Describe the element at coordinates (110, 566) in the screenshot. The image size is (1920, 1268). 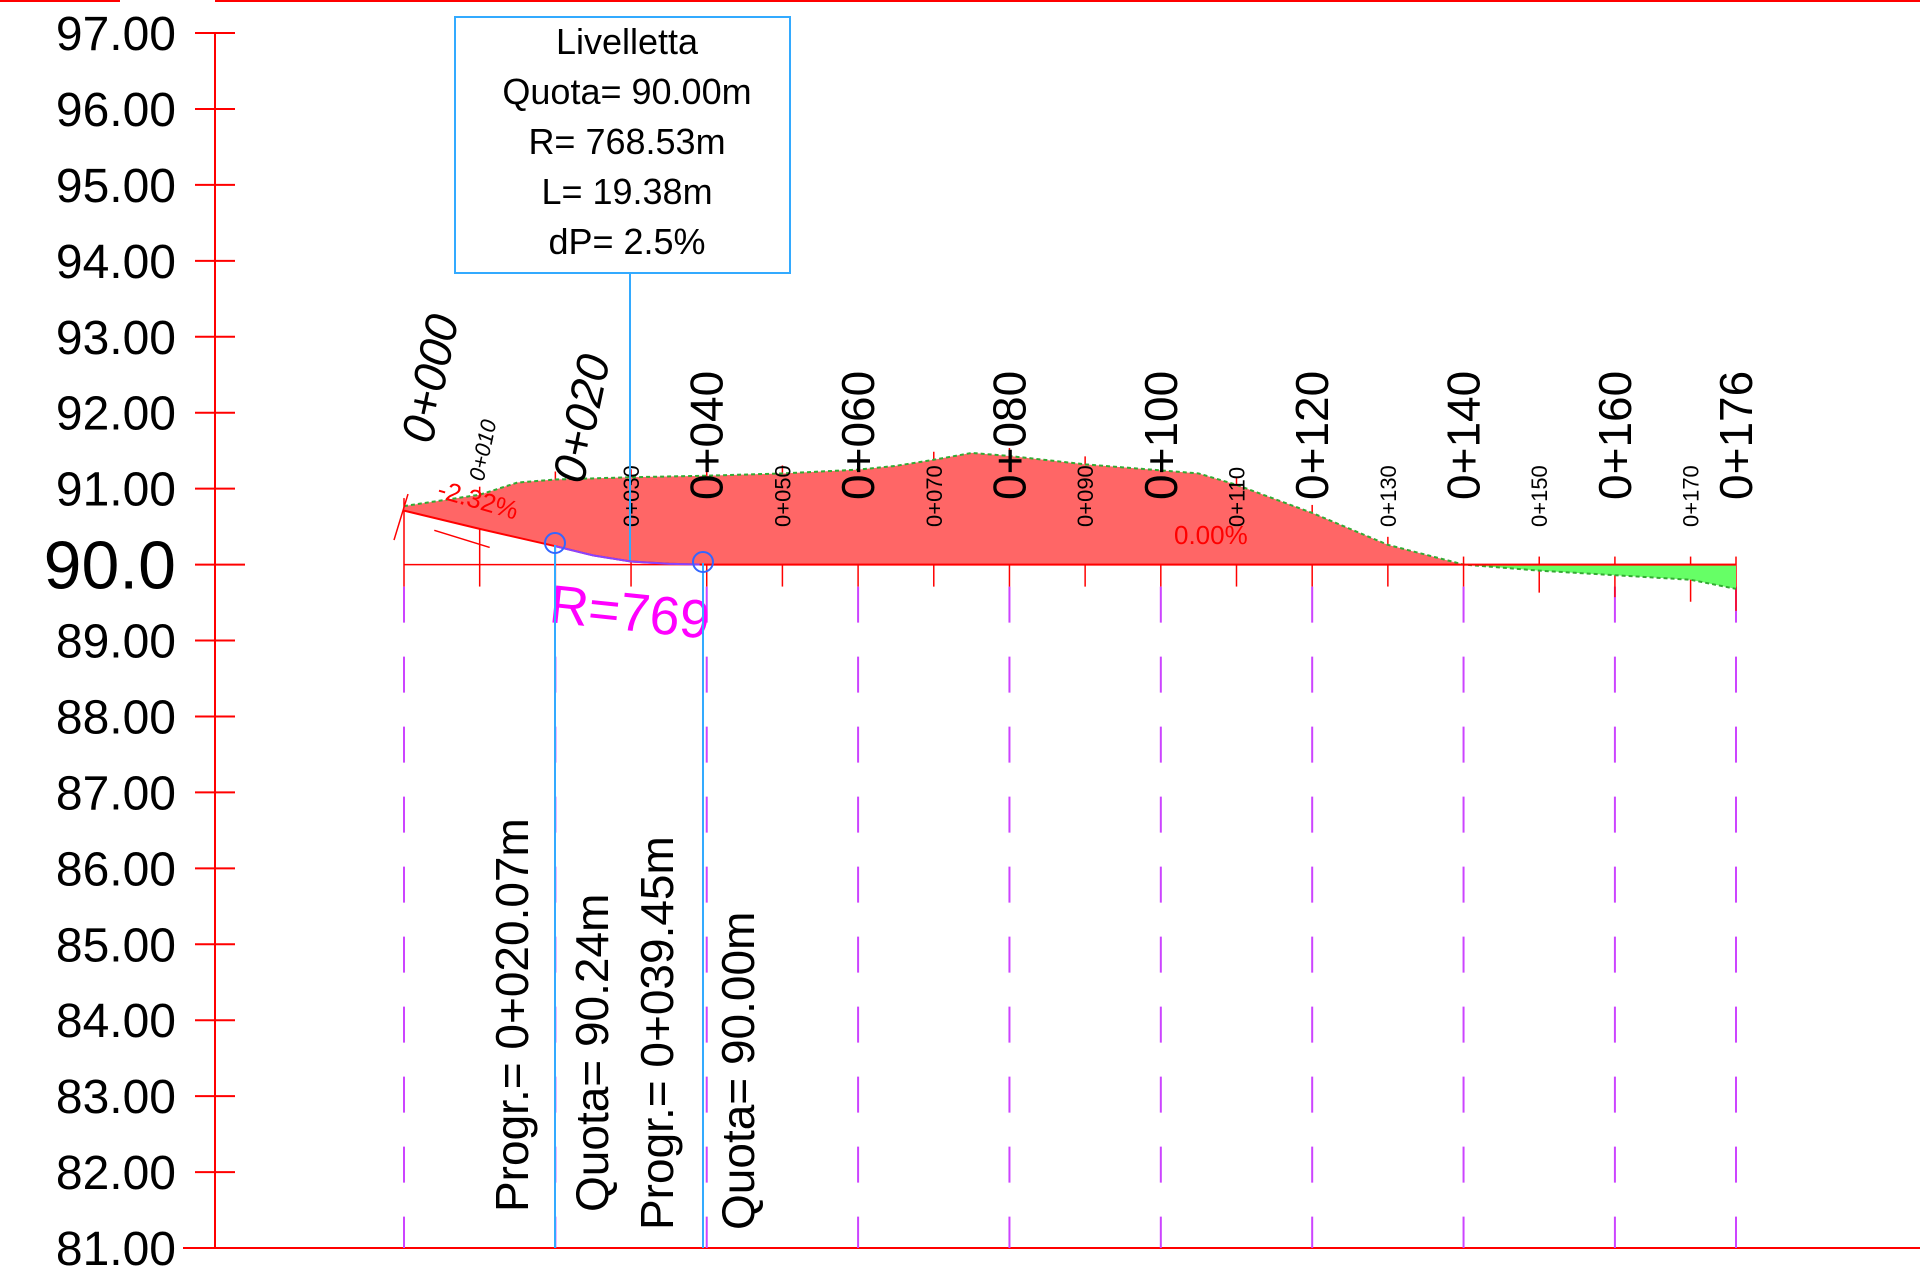
I see `y-tick-label: 90.0` at that location.